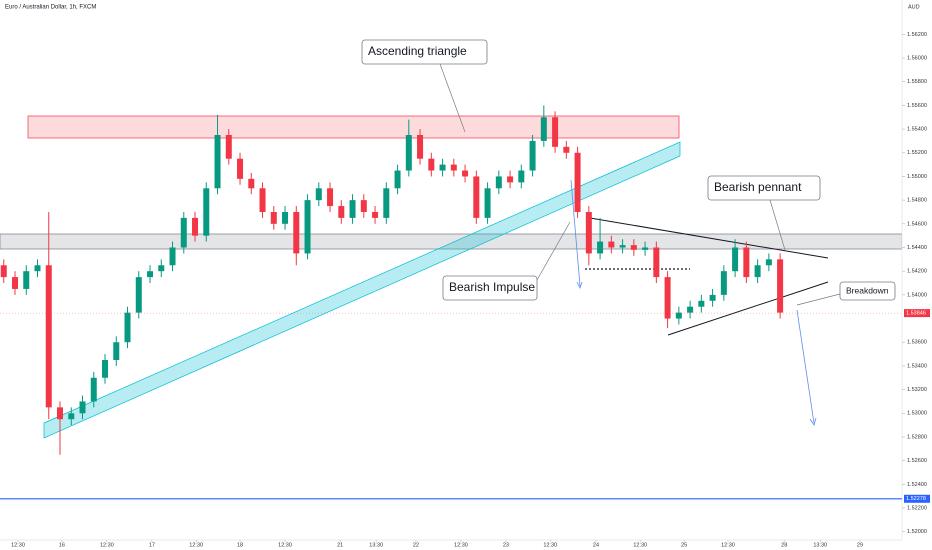 This screenshot has height=550, width=932. I want to click on pennant-lower, so click(748, 308).